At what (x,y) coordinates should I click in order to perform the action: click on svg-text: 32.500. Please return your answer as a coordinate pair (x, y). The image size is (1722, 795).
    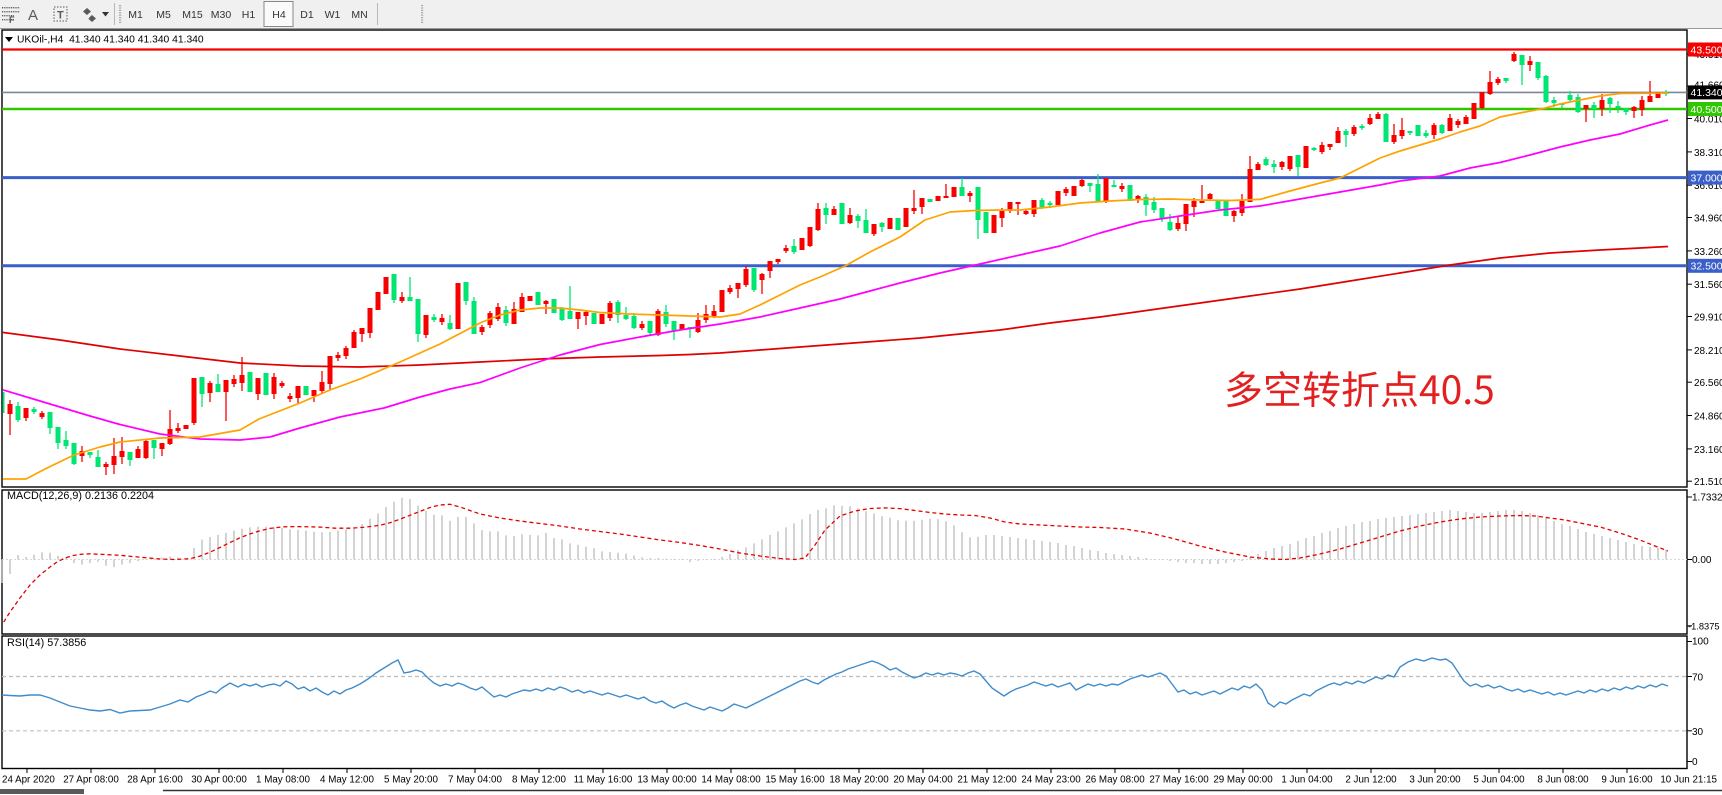
    Looking at the image, I should click on (1706, 267).